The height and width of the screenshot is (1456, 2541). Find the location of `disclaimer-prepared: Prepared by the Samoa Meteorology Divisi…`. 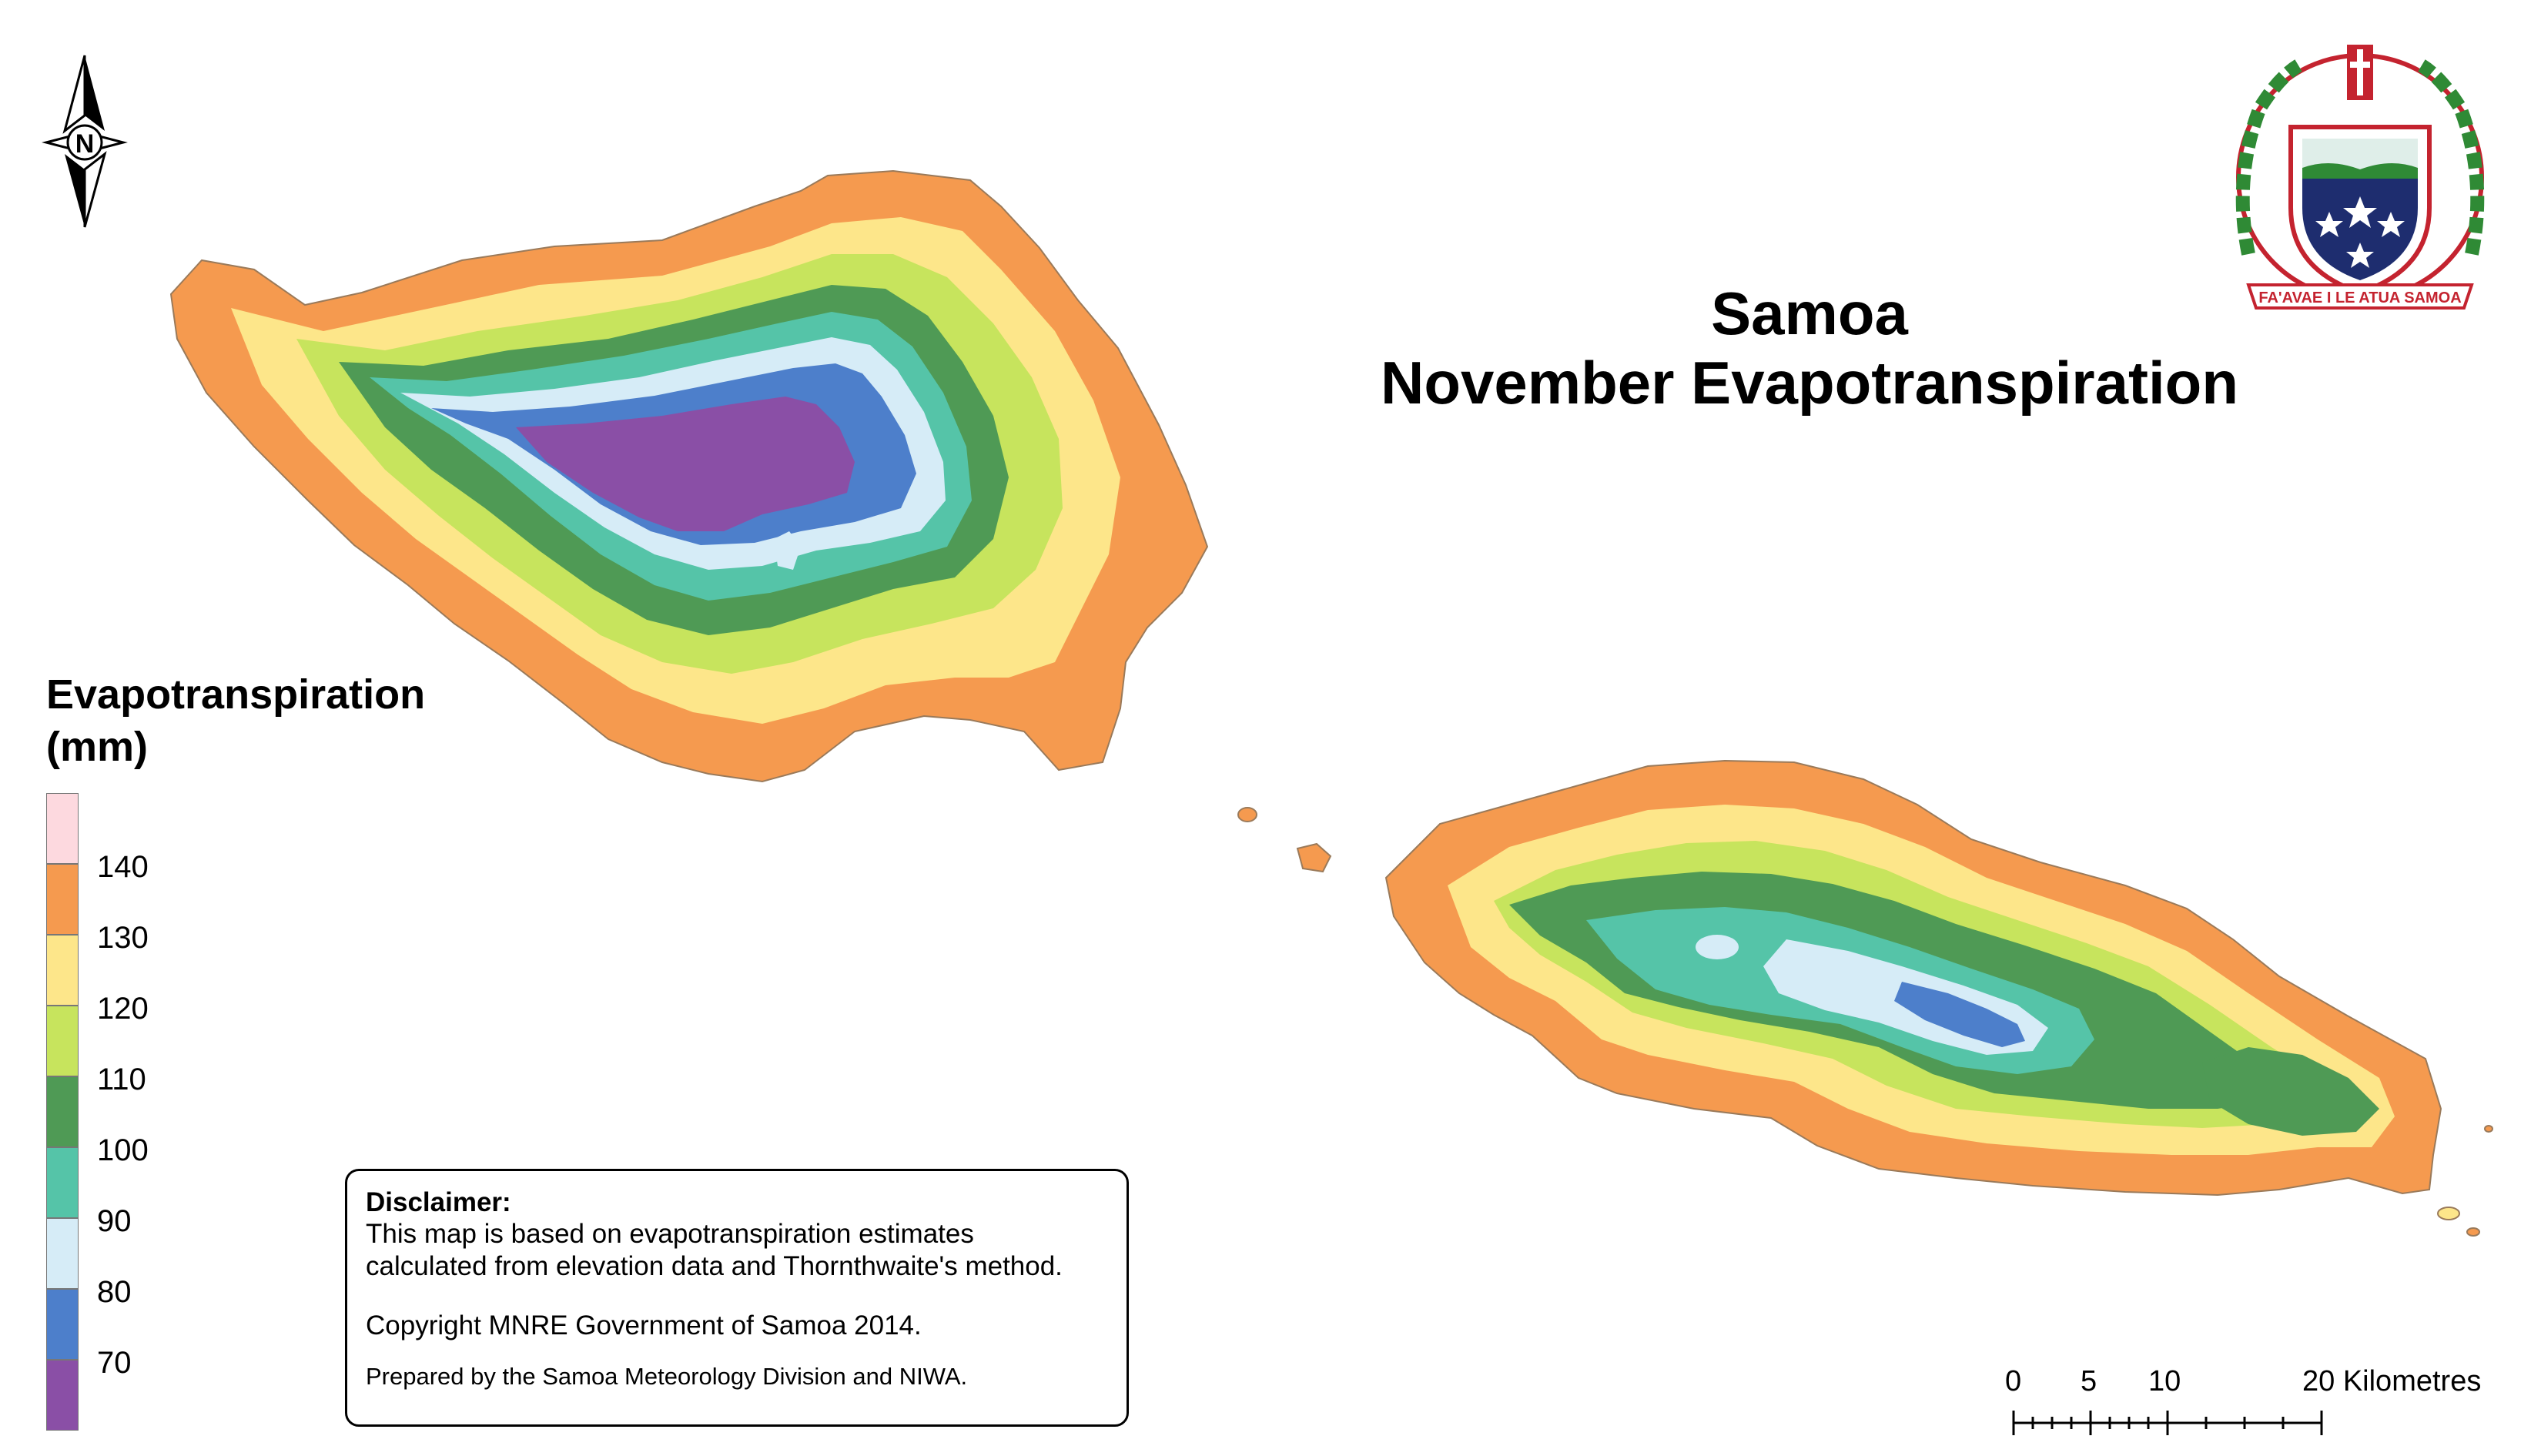

disclaimer-prepared: Prepared by the Samoa Meteorology Divisi… is located at coordinates (667, 1376).